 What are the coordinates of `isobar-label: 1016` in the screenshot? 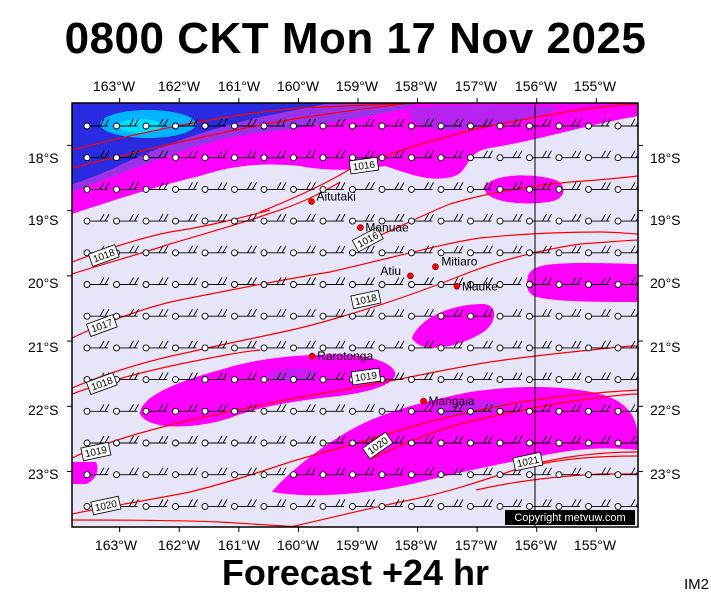 It's located at (364, 165).